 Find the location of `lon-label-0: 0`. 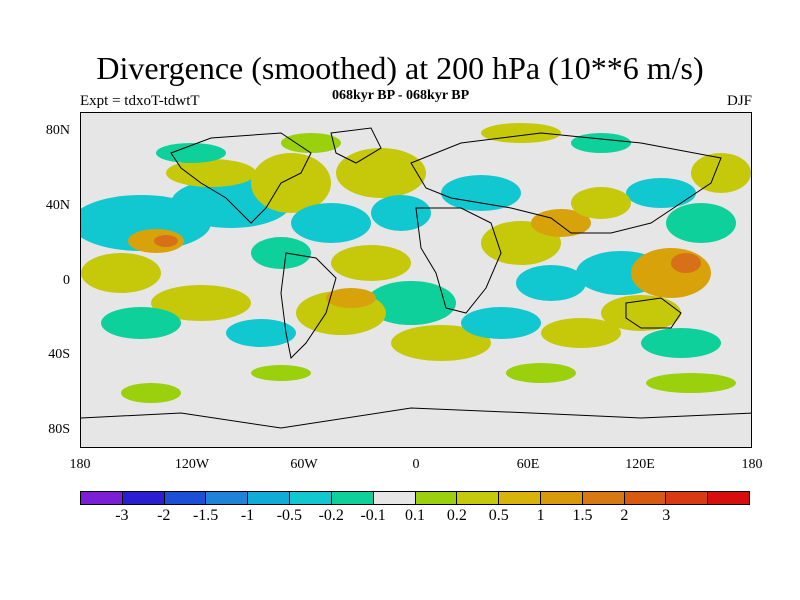

lon-label-0: 0 is located at coordinates (416, 464).